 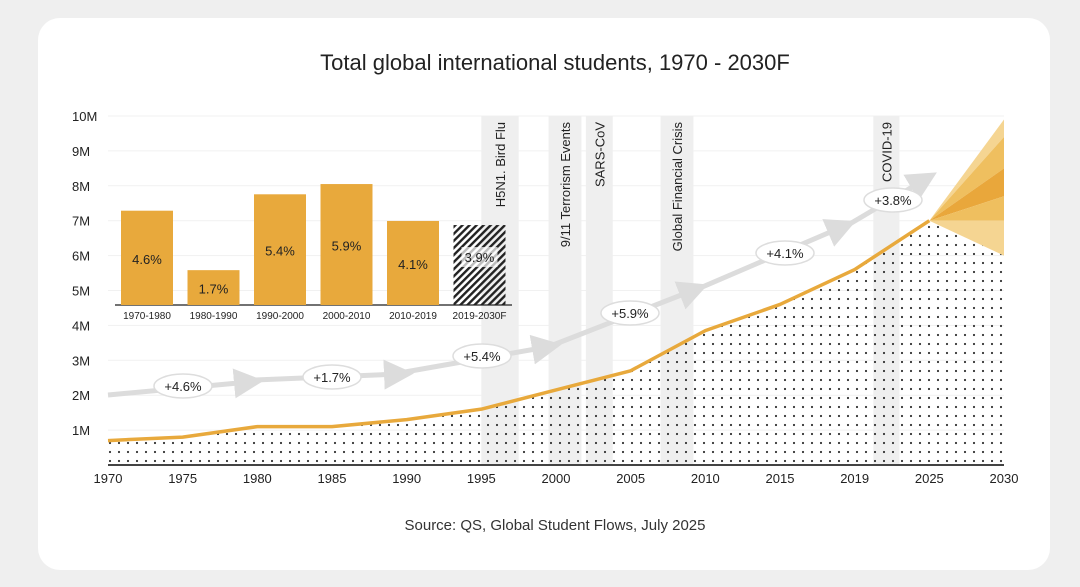 I want to click on x-tick-label: 2005, so click(x=630, y=478).